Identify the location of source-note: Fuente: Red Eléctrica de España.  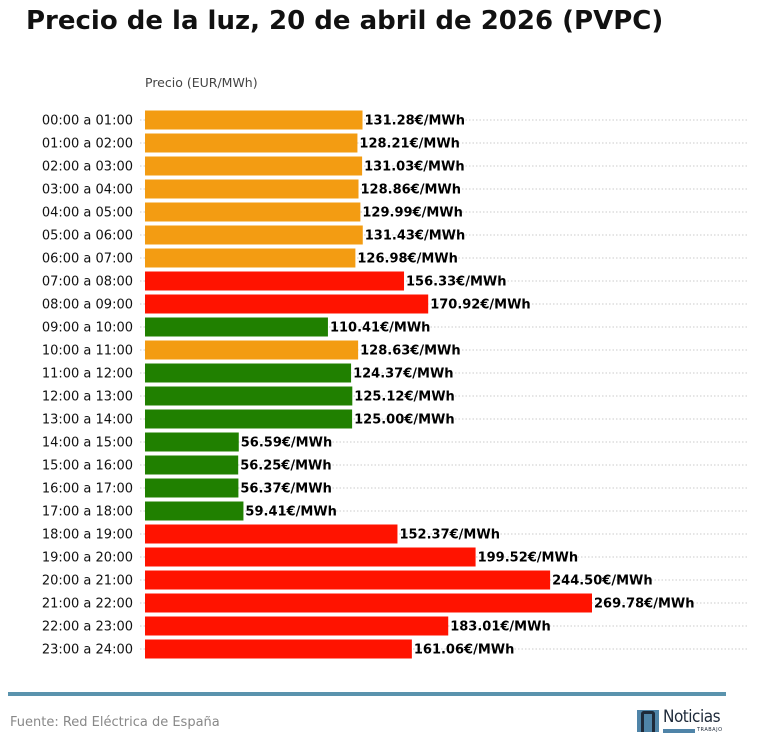
(115, 722).